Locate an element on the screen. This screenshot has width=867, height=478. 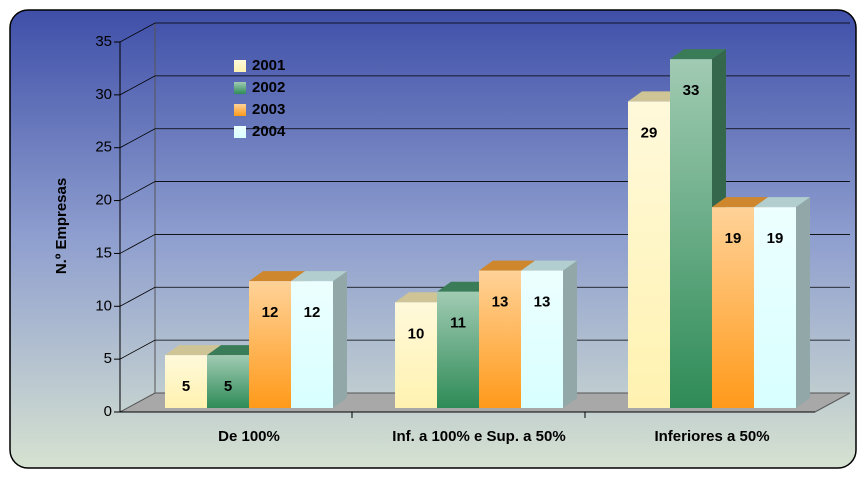
value-label: 29 is located at coordinates (649, 132).